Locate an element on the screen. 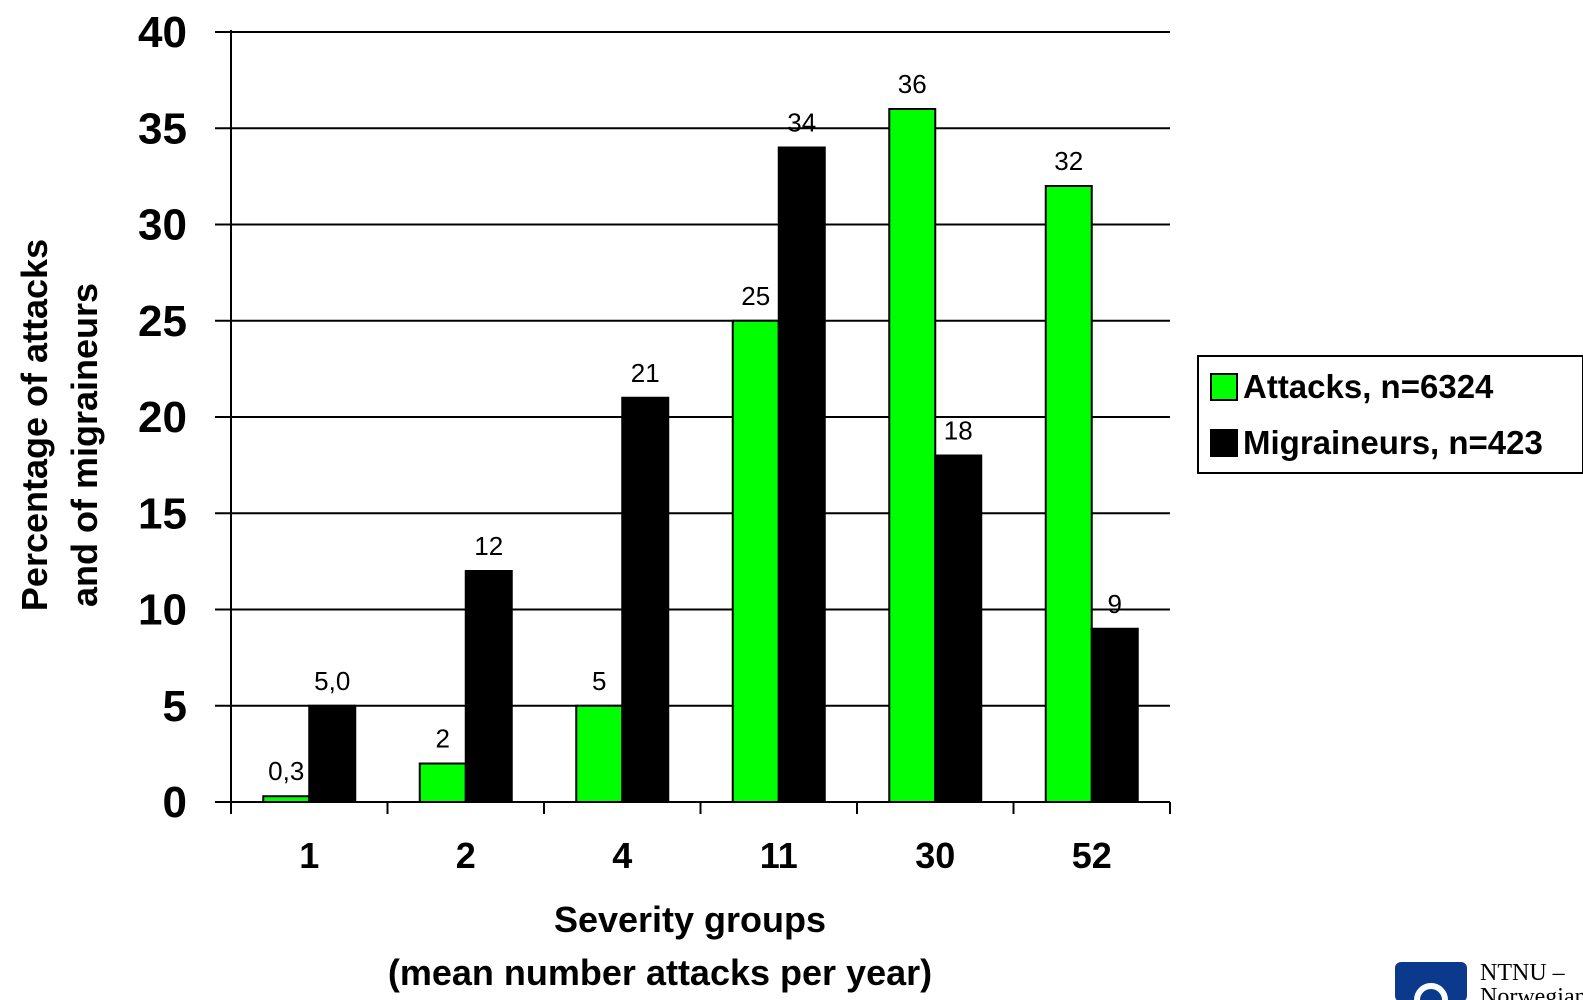 The height and width of the screenshot is (1000, 1583). y-tick-label: 30 is located at coordinates (162, 225).